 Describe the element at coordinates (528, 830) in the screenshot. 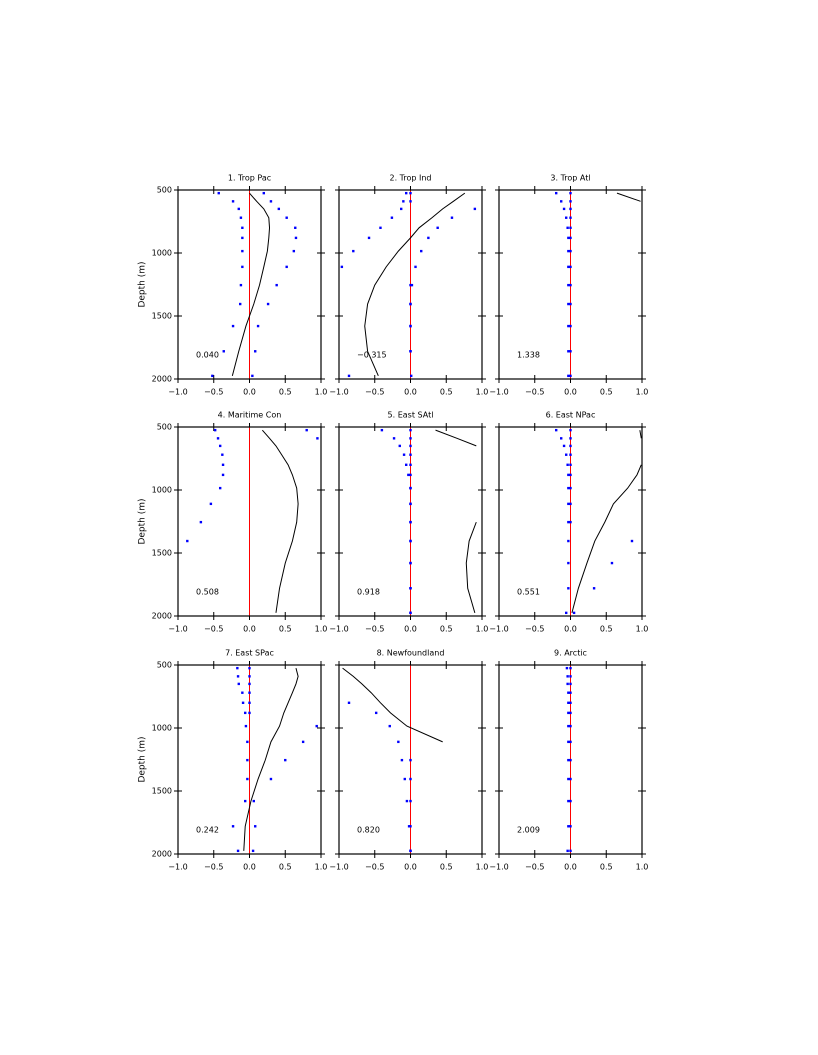

I see `annotation: 2.009` at that location.